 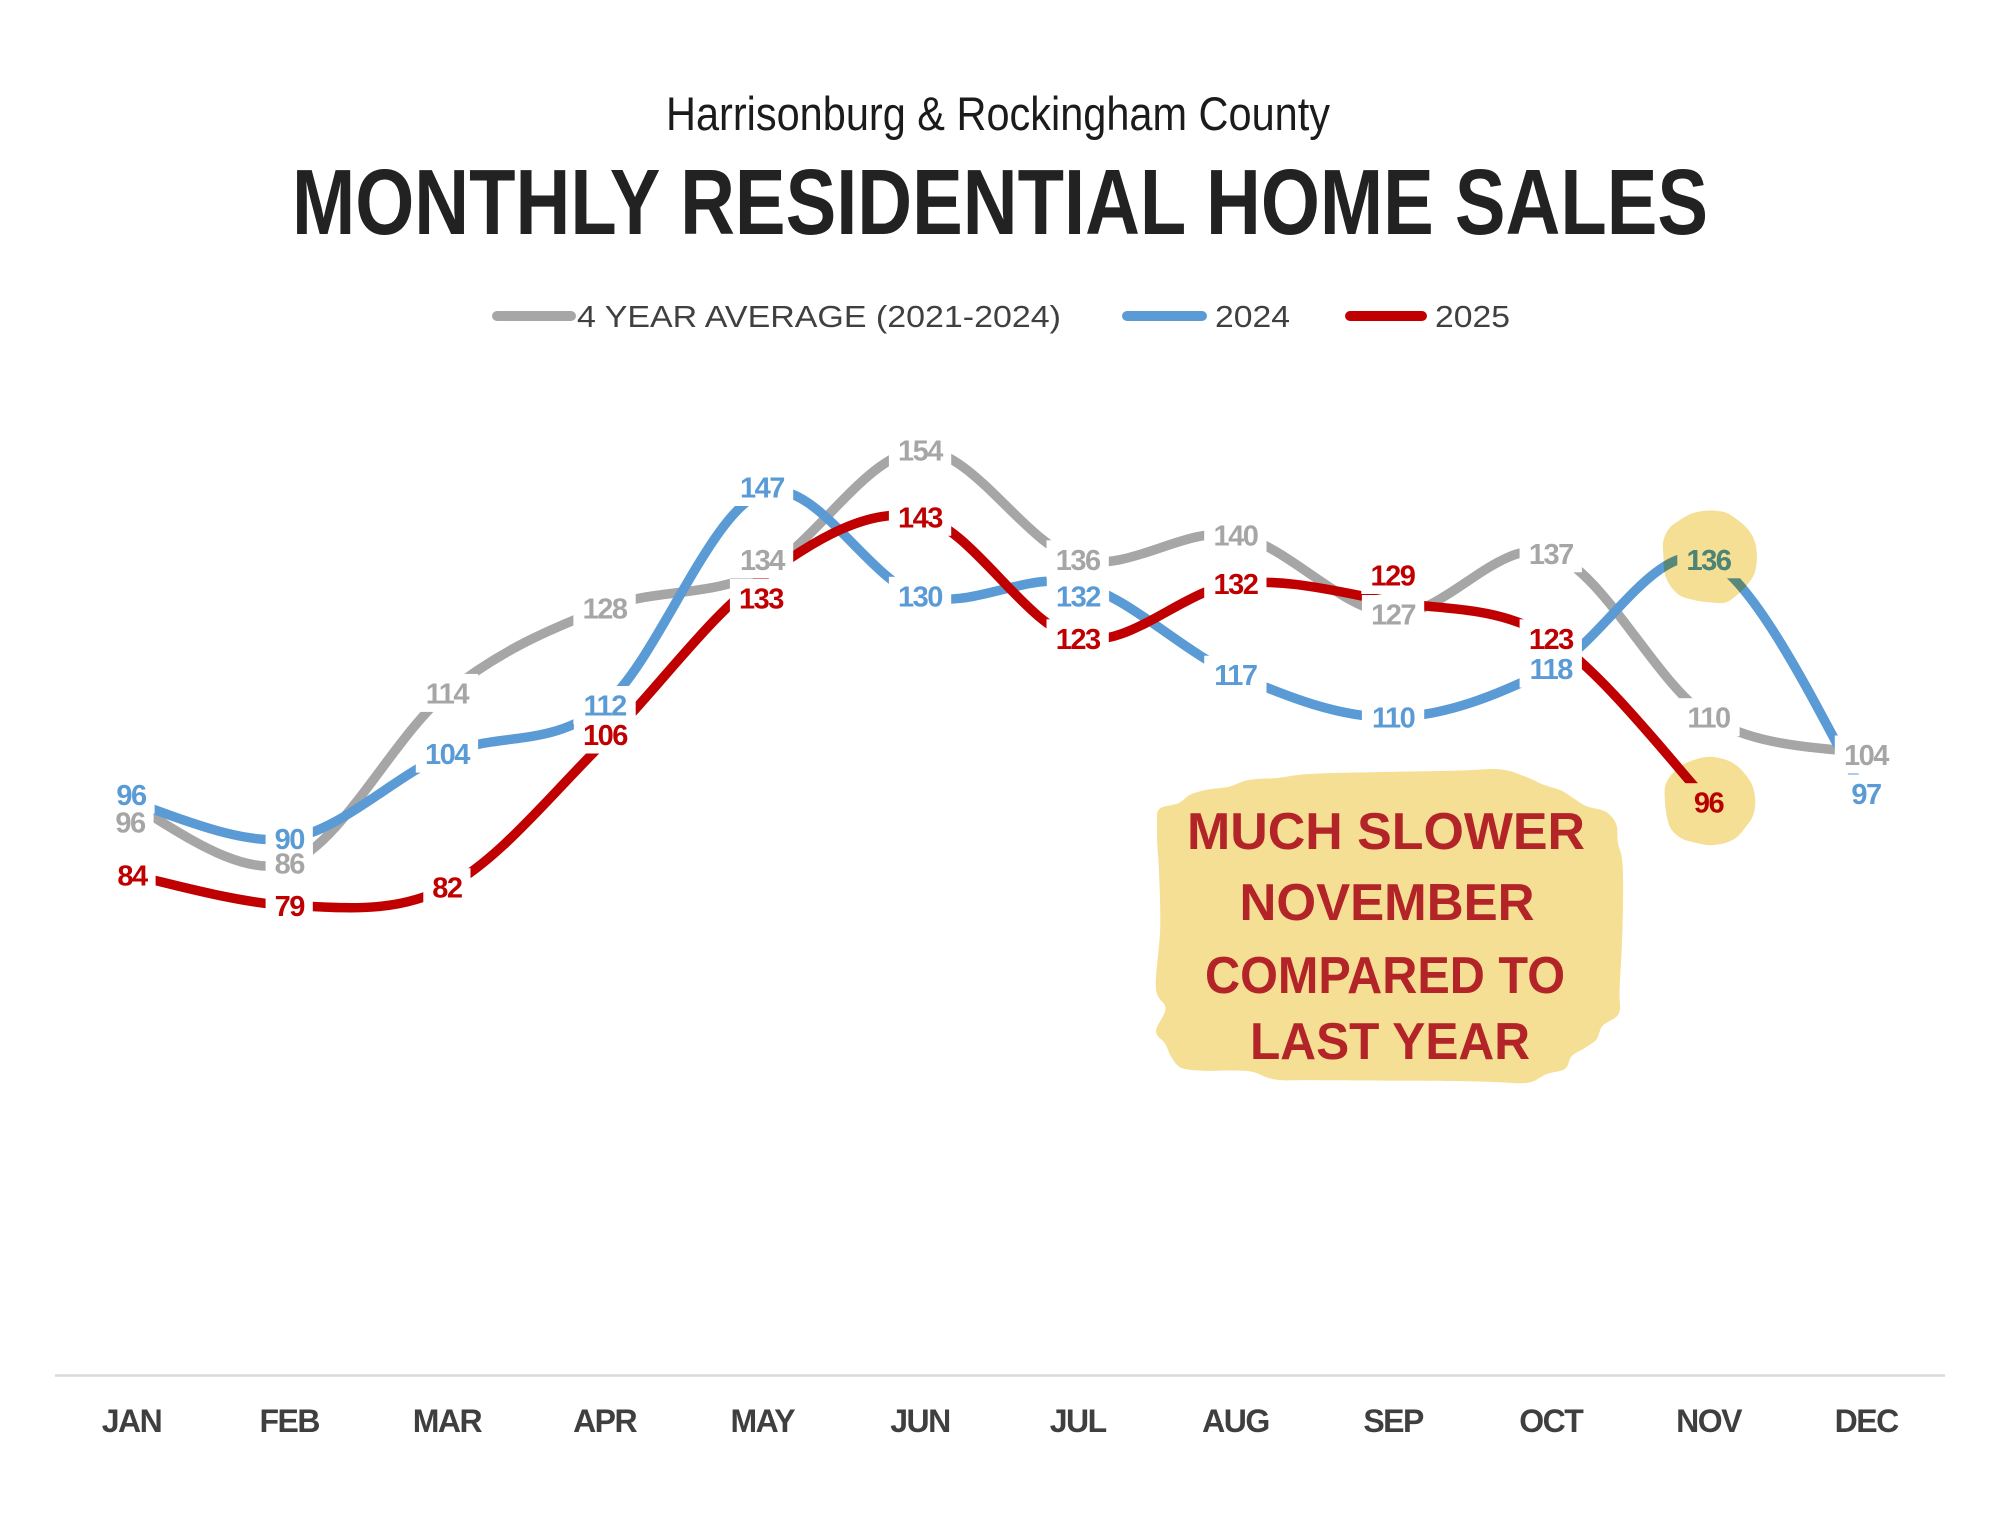 I want to click on svg-text: DEC, so click(x=1867, y=1421).